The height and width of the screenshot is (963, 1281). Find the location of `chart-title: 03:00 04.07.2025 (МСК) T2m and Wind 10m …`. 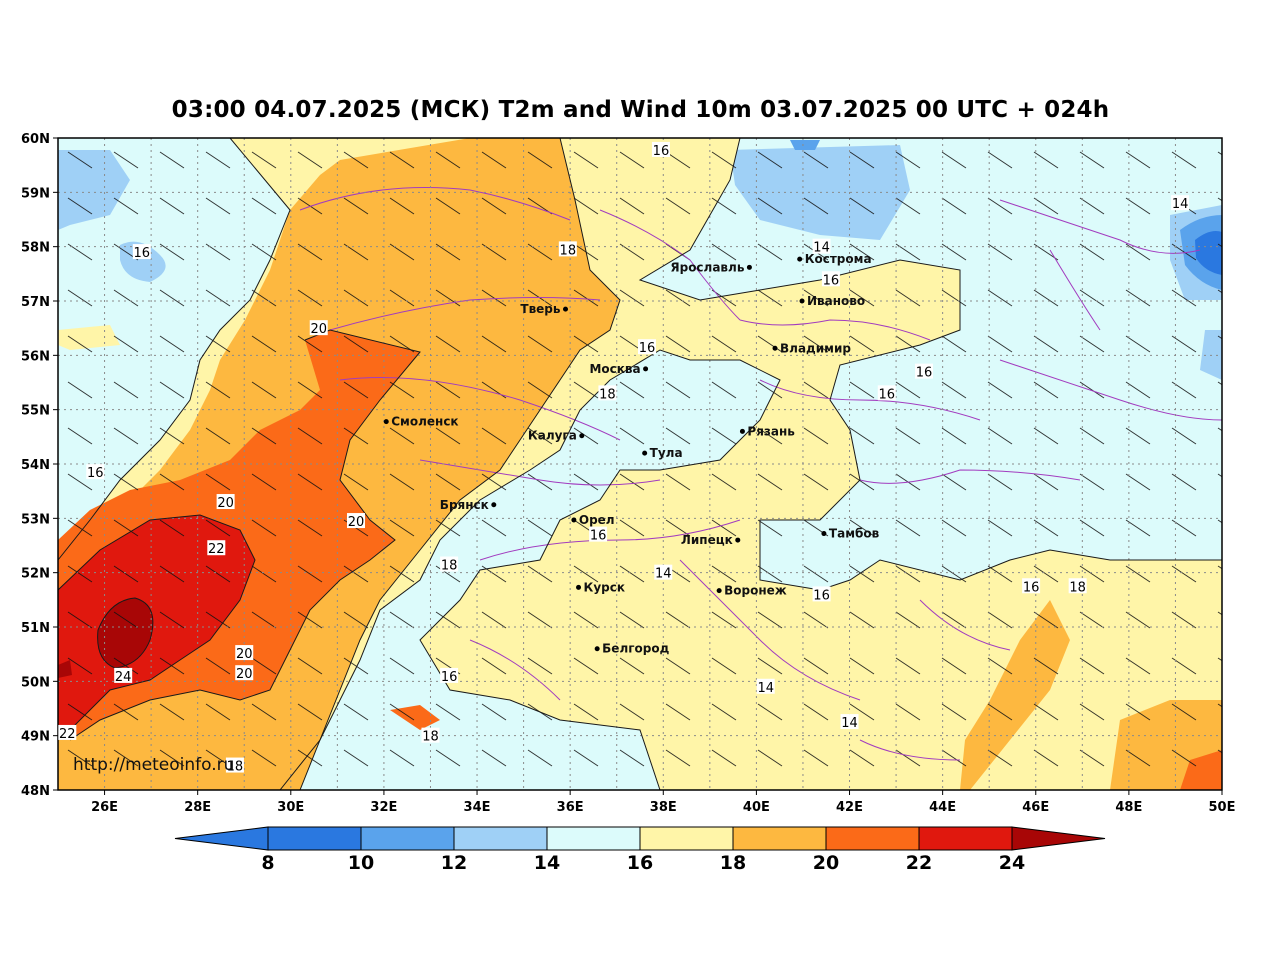

chart-title: 03:00 04.07.2025 (МСК) T2m and Wind 10m … is located at coordinates (640, 110).